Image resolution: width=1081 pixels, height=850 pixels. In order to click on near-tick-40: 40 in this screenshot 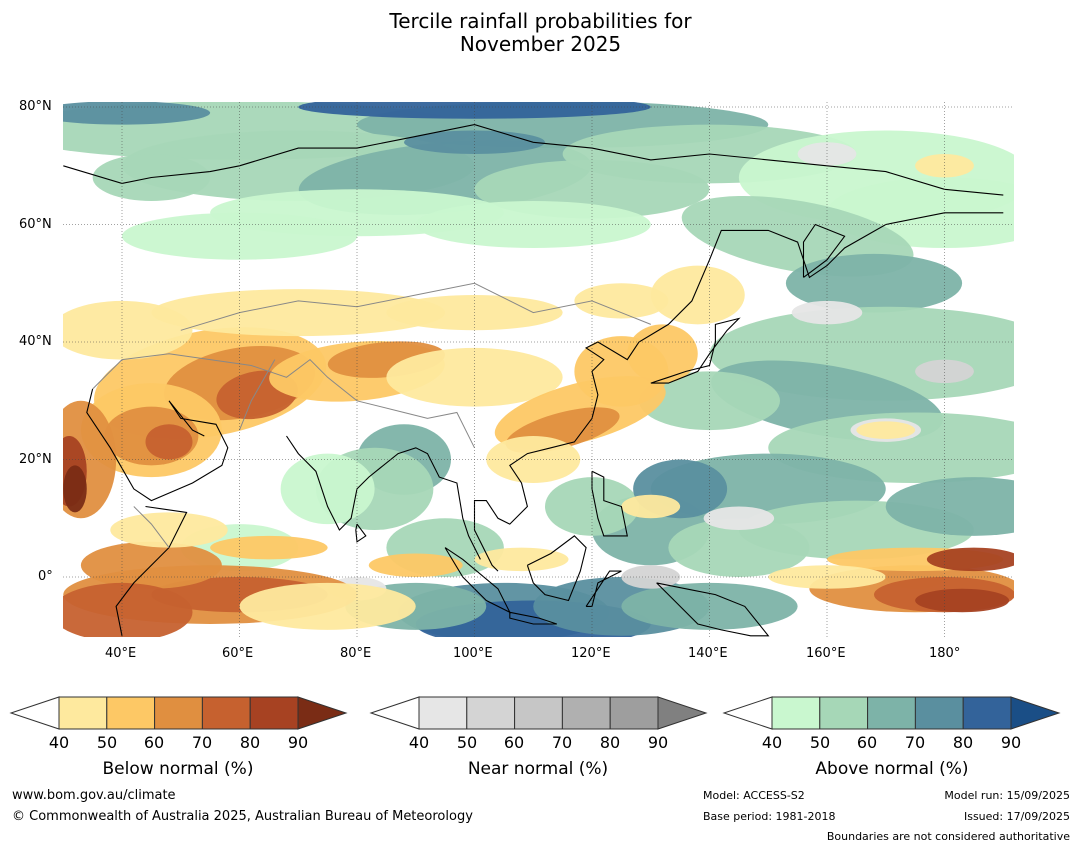, I will do `click(419, 742)`.